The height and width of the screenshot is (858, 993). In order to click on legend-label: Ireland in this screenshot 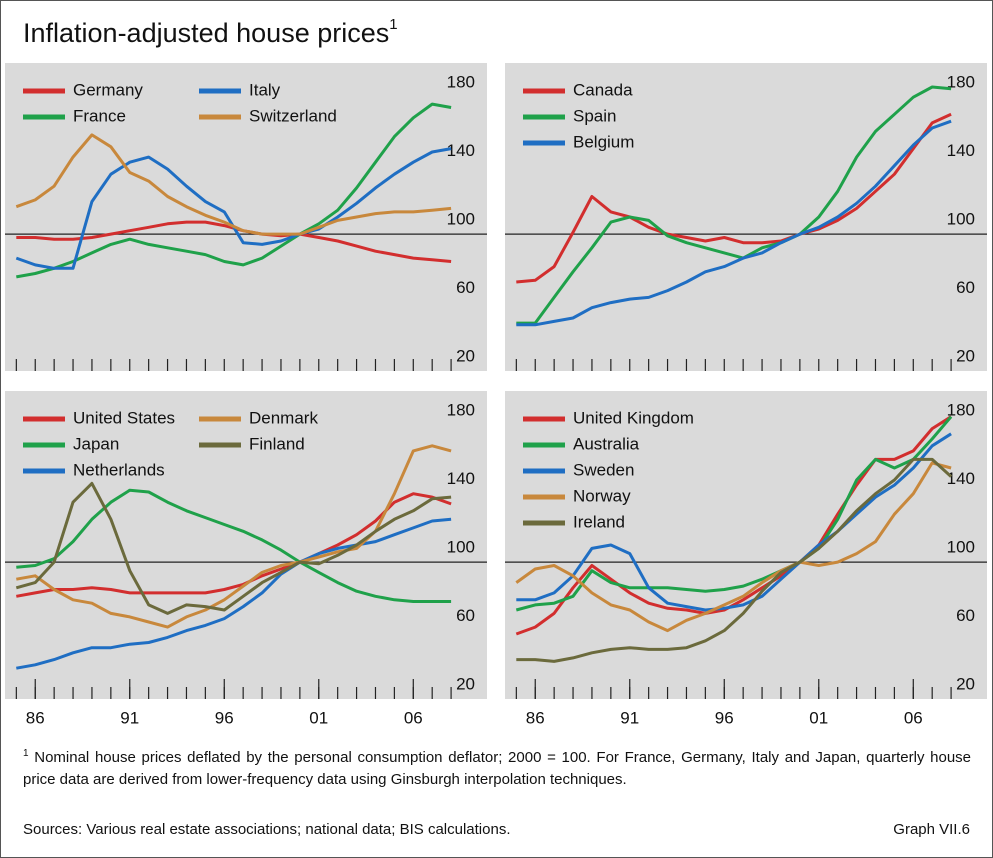, I will do `click(599, 521)`.